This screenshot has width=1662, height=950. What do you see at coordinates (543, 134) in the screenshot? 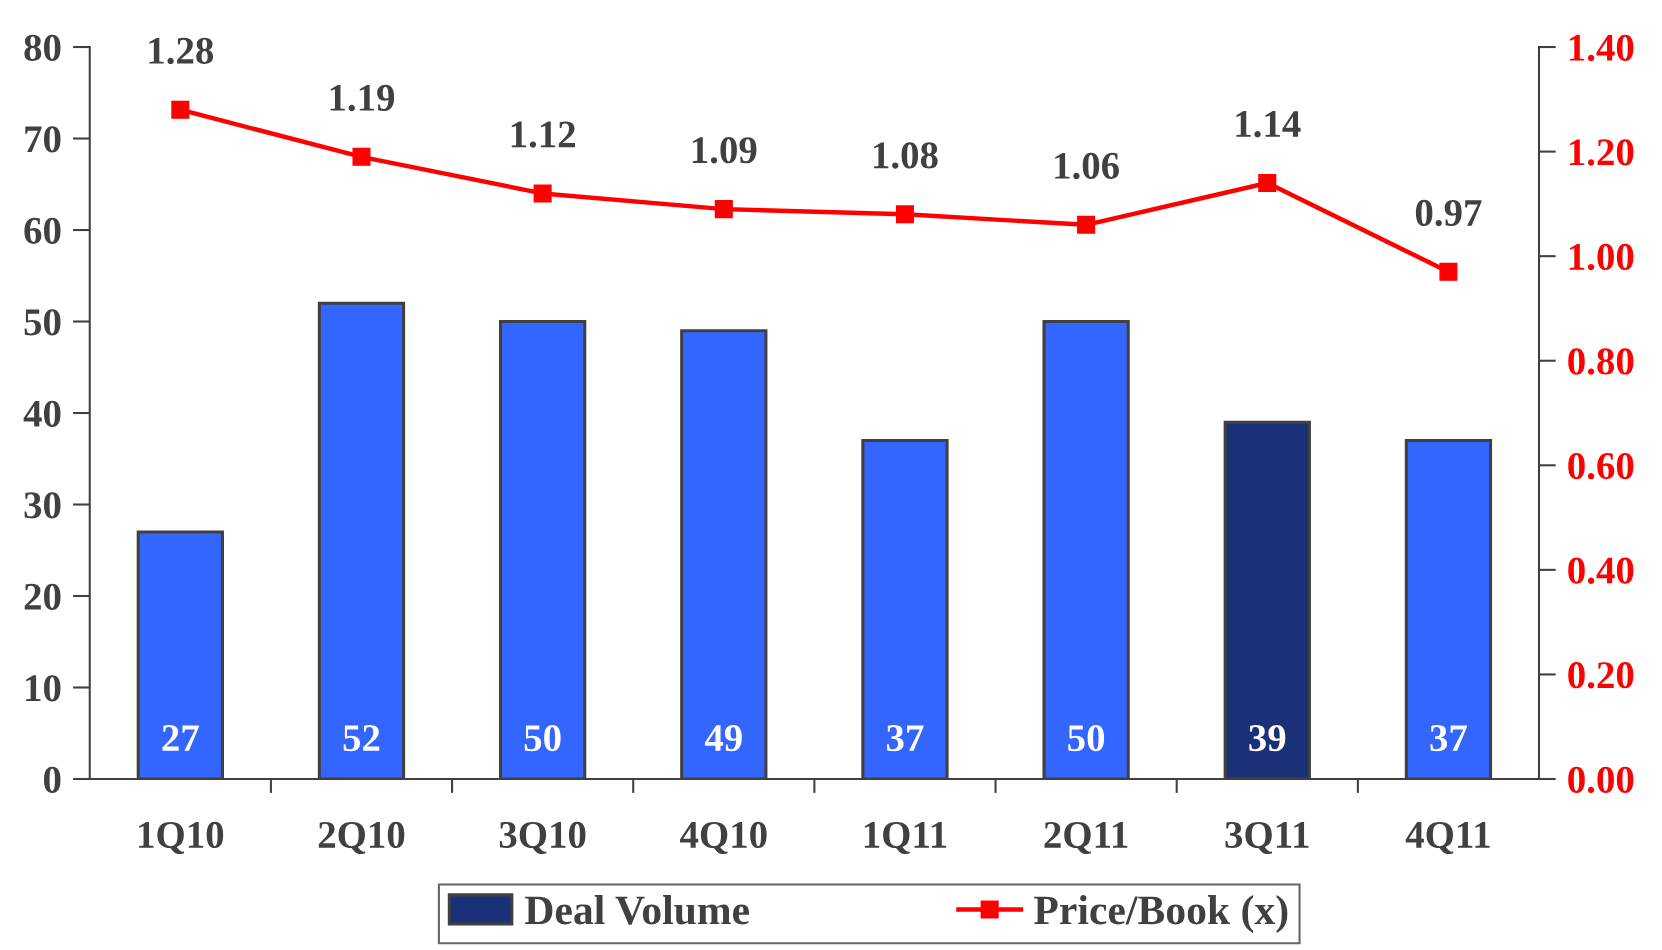
I see `data-label: 1.12` at bounding box center [543, 134].